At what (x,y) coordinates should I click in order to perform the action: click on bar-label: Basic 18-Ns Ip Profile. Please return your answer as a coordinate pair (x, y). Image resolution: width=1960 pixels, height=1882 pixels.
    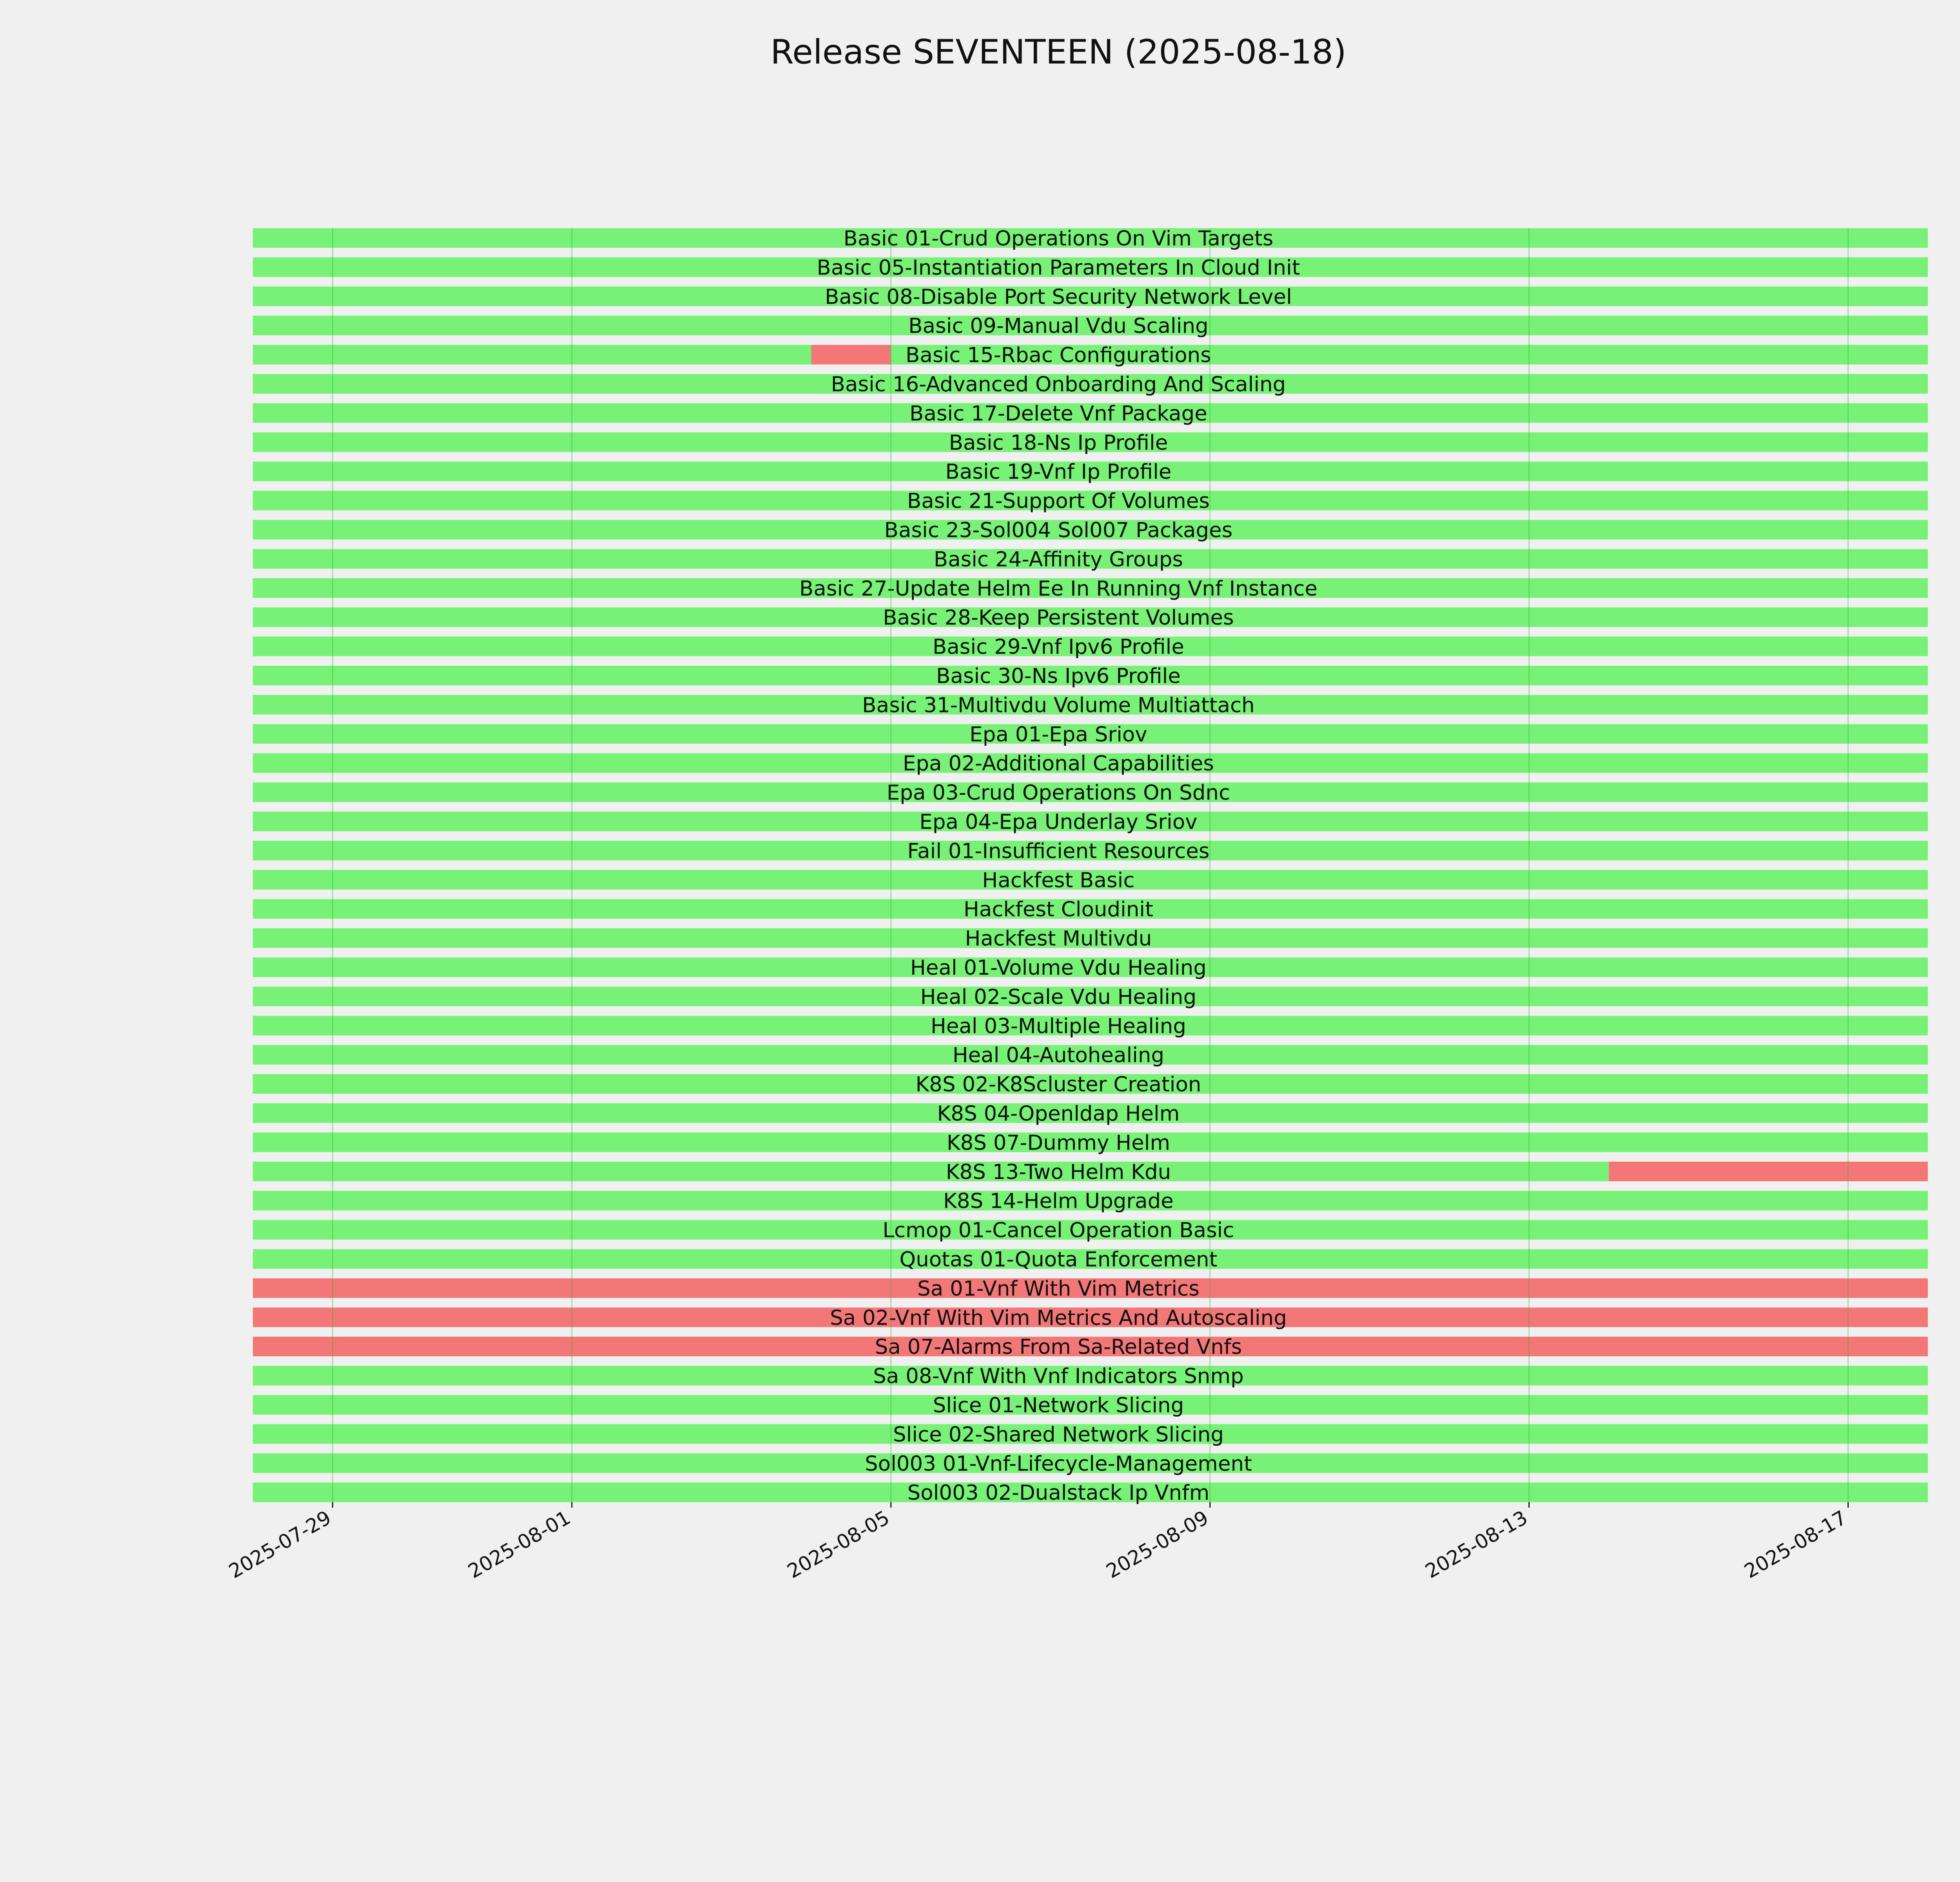
    Looking at the image, I should click on (1058, 443).